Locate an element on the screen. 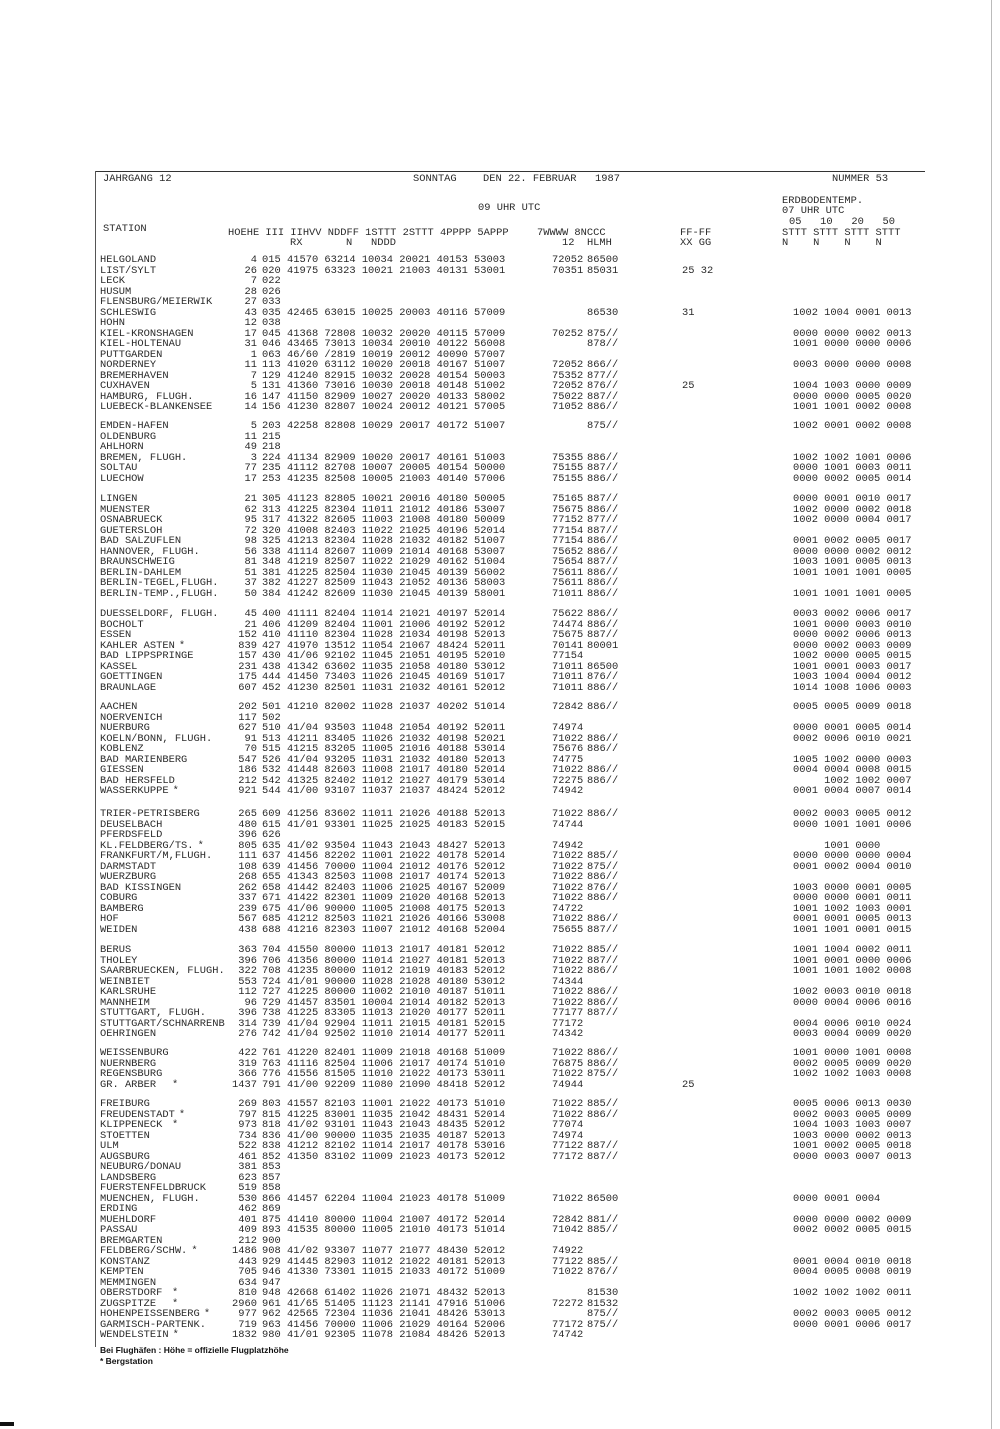  soil-temps: 1002 1002 1003 0008 is located at coordinates (852, 1074).